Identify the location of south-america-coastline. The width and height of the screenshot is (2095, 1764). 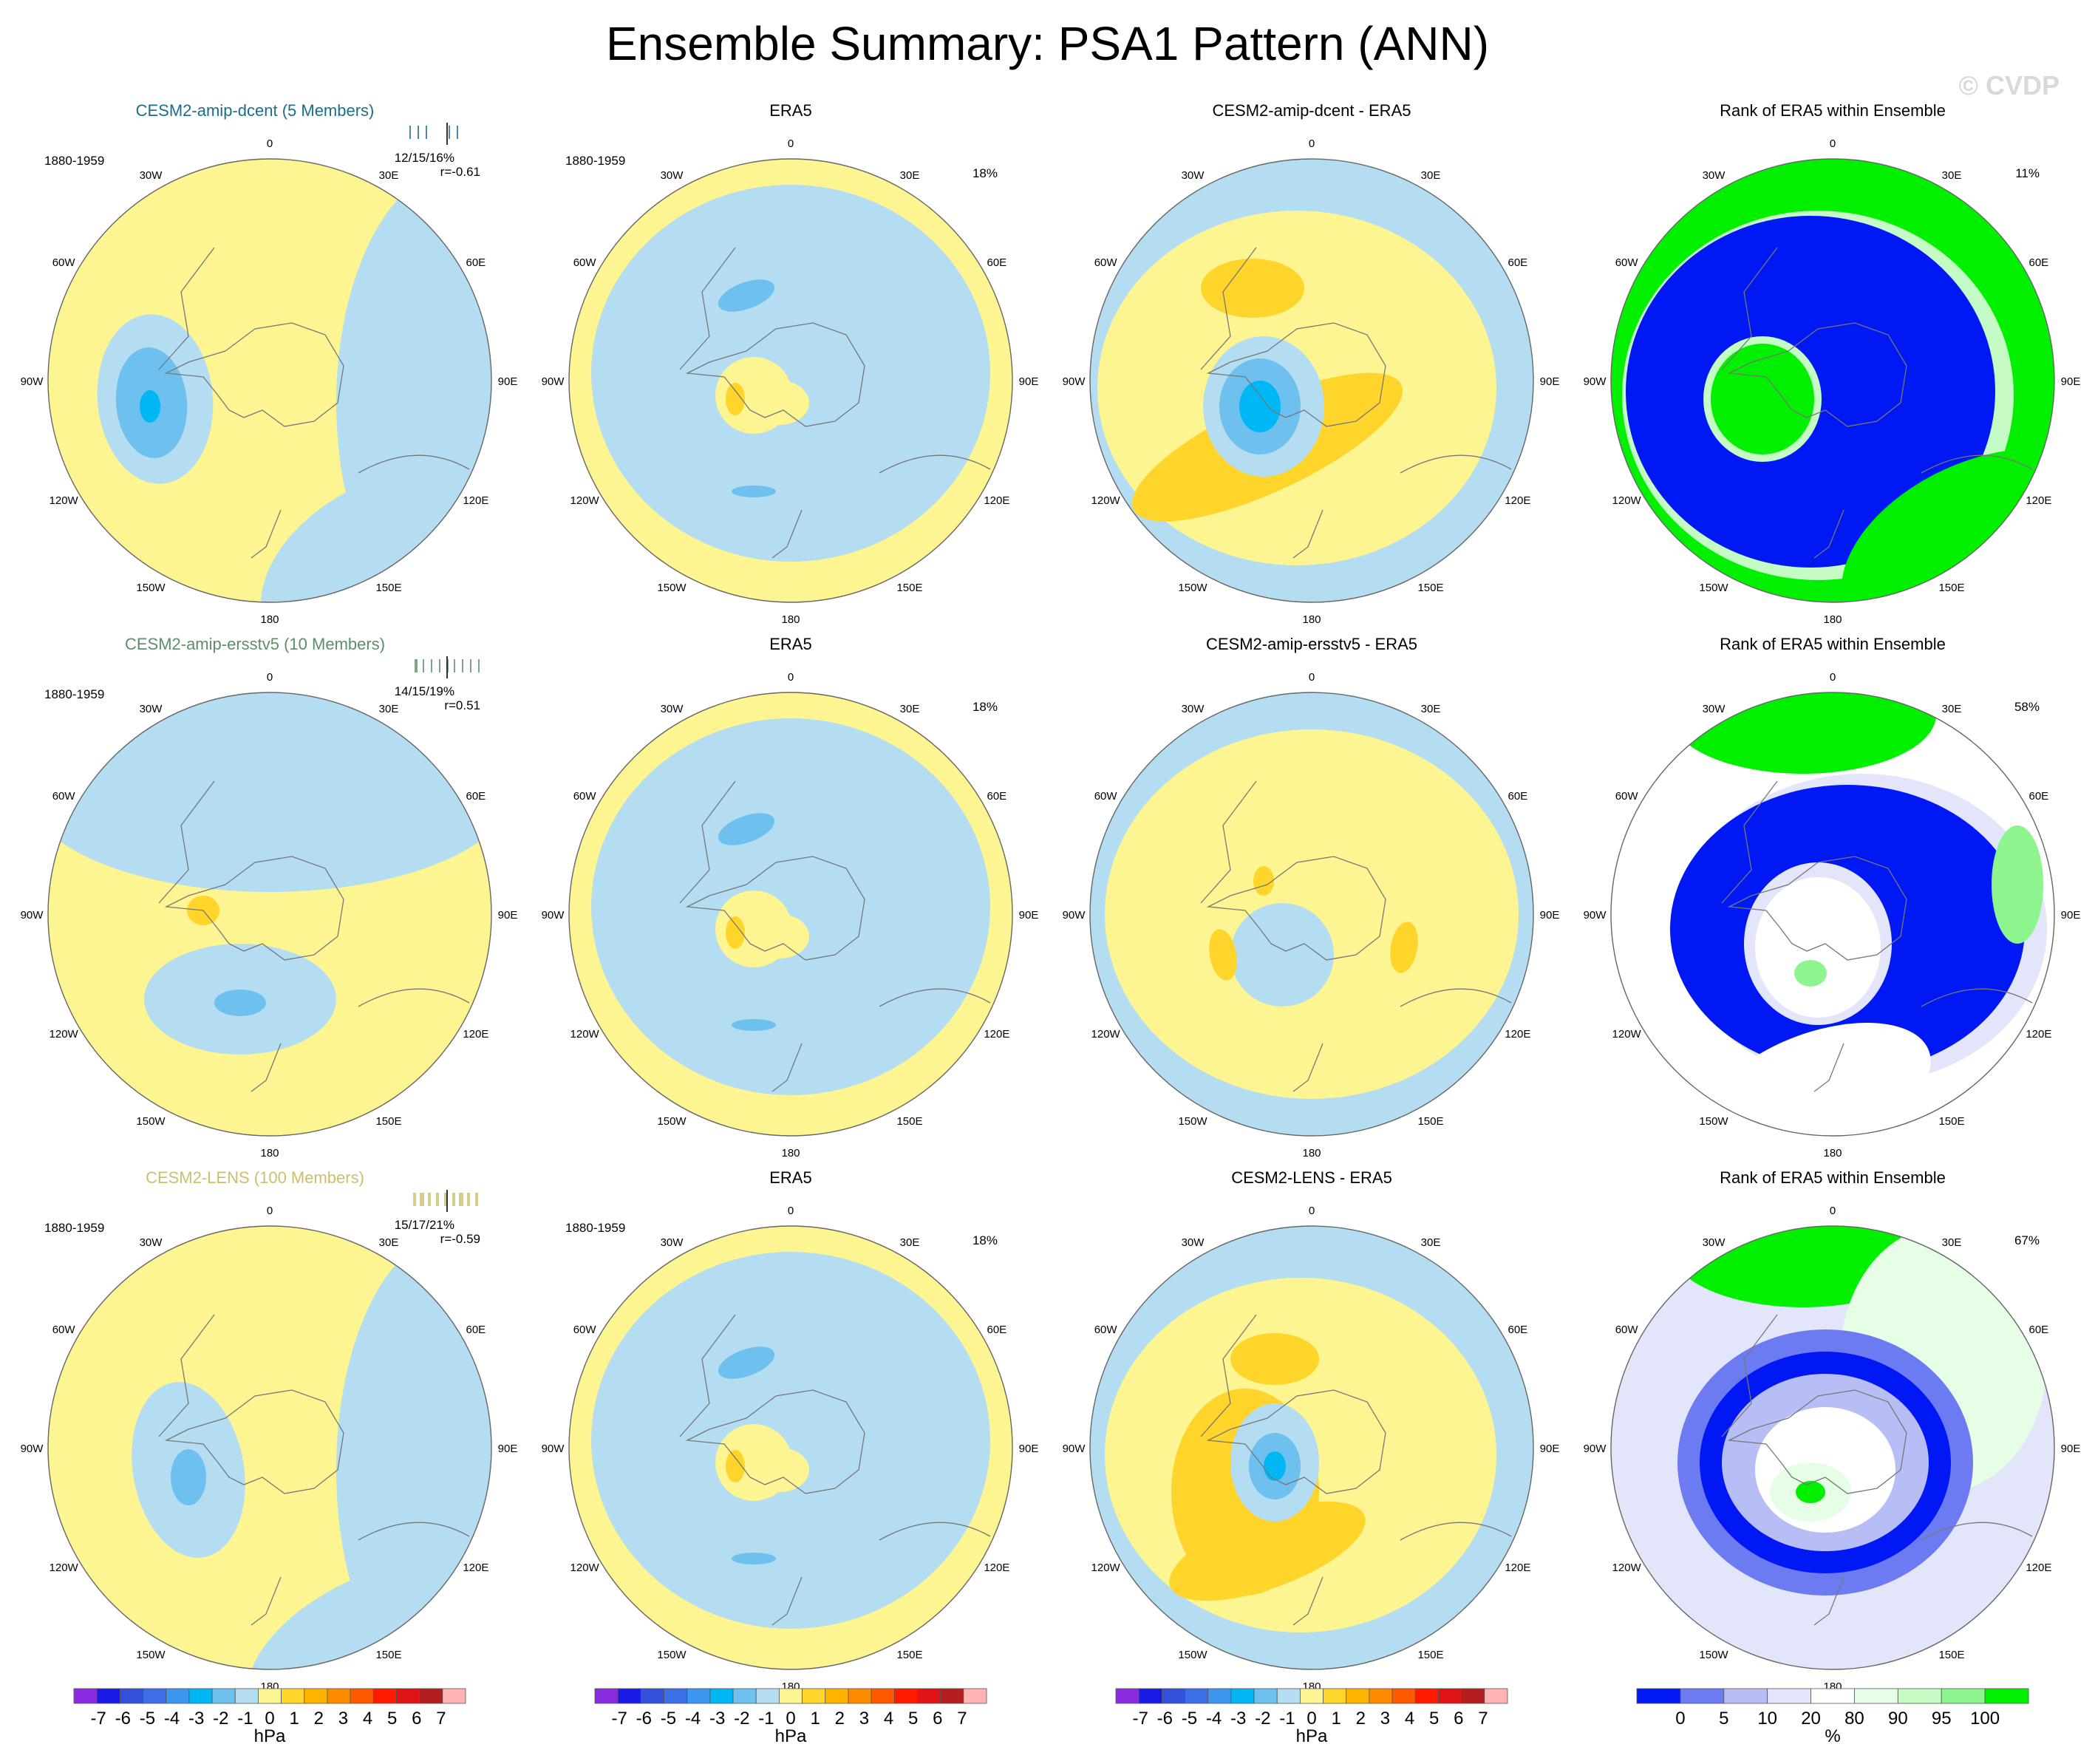
(186, 1375).